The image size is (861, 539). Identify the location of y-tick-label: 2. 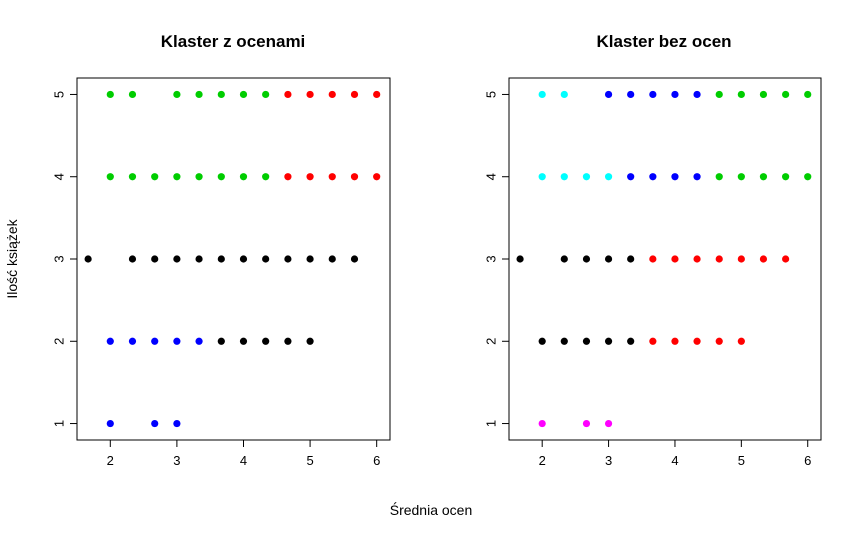
(59, 341).